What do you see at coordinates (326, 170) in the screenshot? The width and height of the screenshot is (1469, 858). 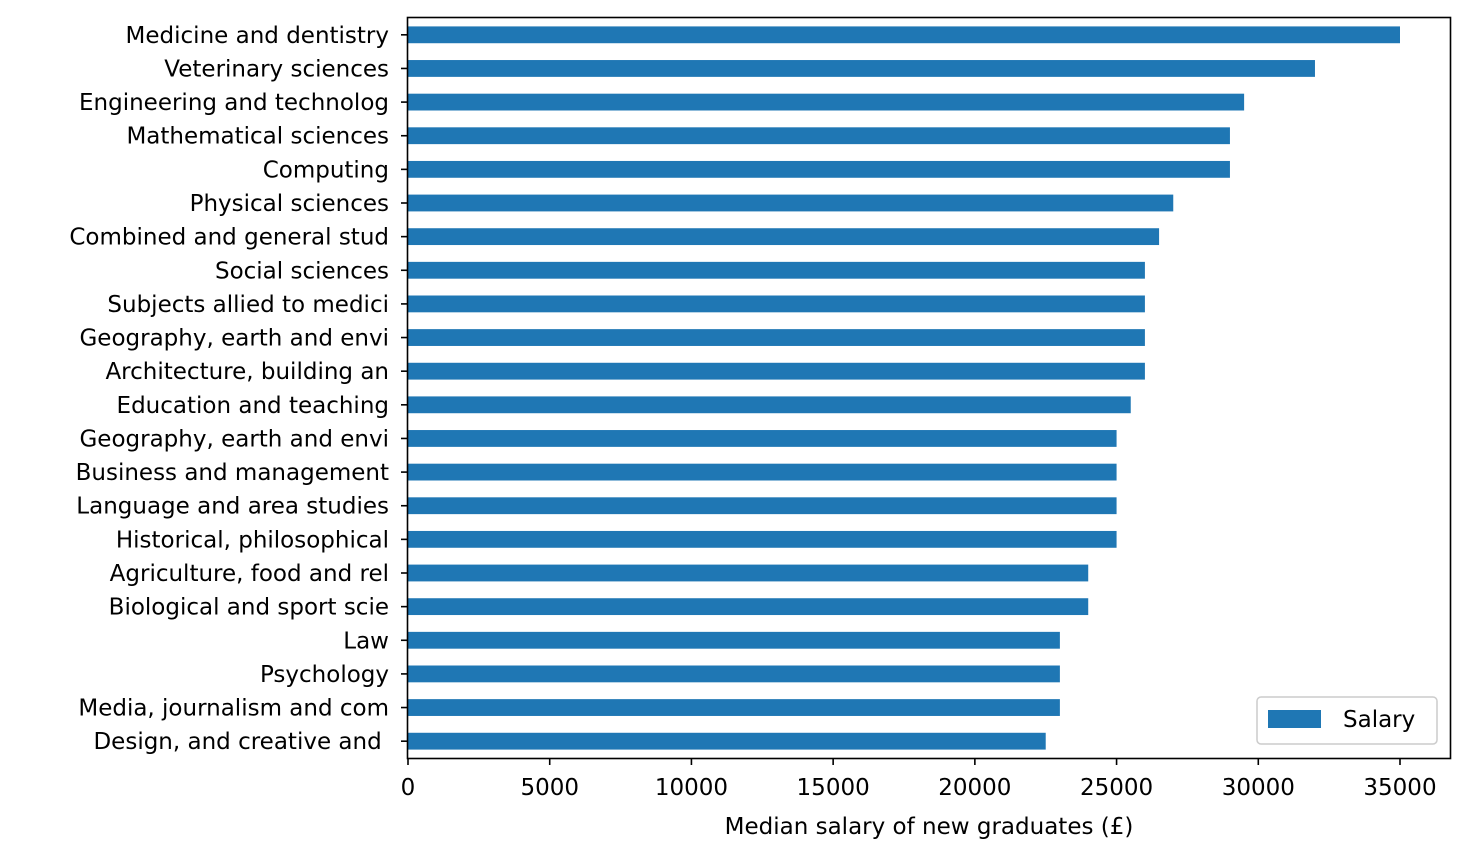 I see `y-tick-label: Computing` at bounding box center [326, 170].